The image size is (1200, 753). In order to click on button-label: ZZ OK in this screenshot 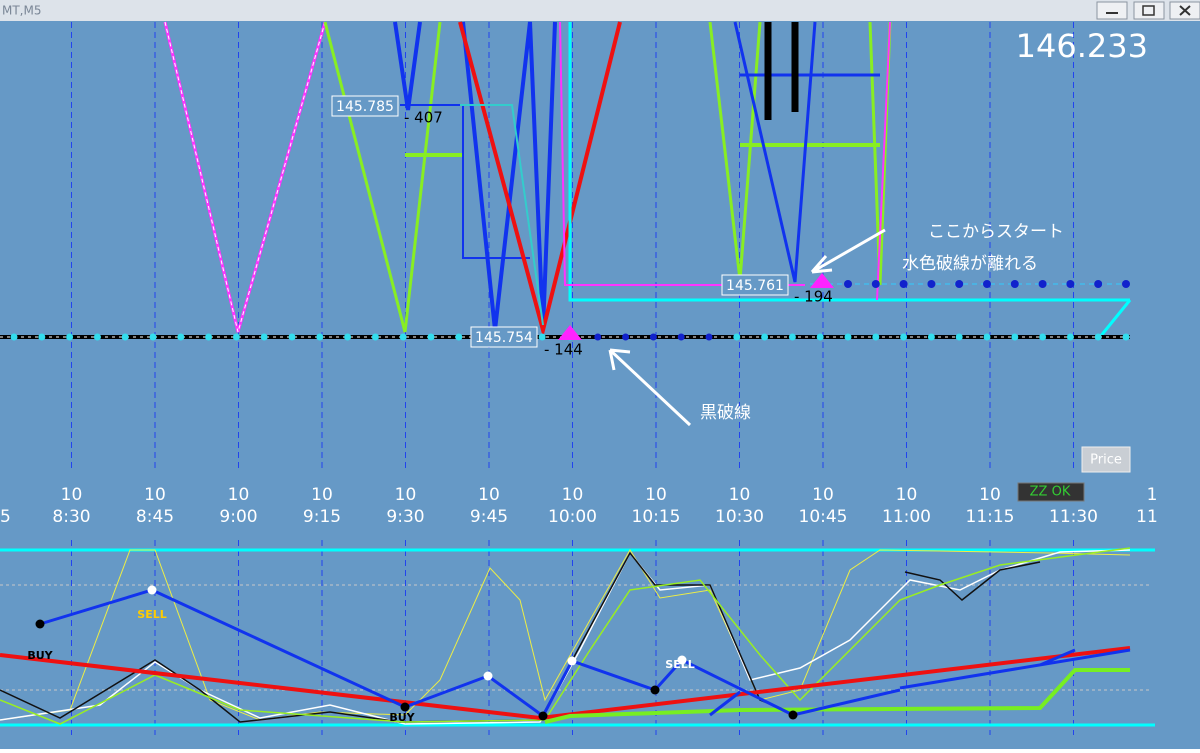, I will do `click(1050, 492)`.